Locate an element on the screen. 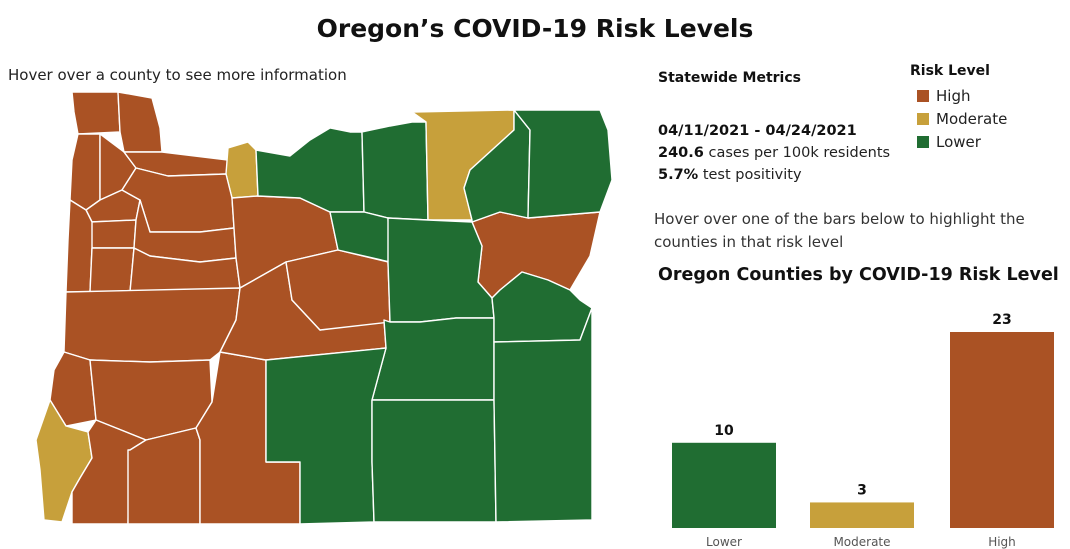 The height and width of the screenshot is (549, 1070). chart-title: Oregon Counties by COVID-19 Risk Level is located at coordinates (858, 275).